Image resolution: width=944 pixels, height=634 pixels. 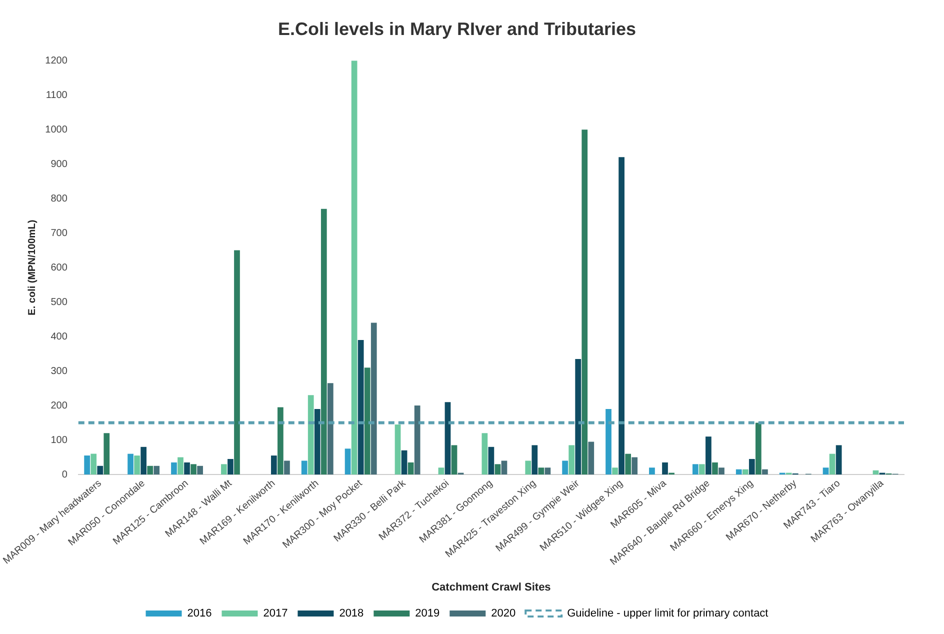 I want to click on y-tick-label: 900, so click(x=59, y=164).